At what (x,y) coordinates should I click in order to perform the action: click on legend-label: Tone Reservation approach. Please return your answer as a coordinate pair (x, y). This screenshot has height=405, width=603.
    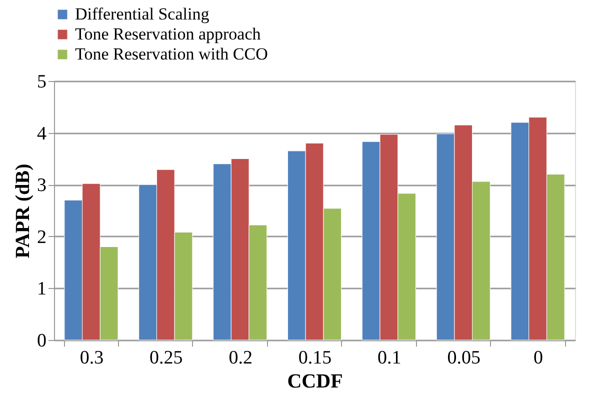
    Looking at the image, I should click on (168, 34).